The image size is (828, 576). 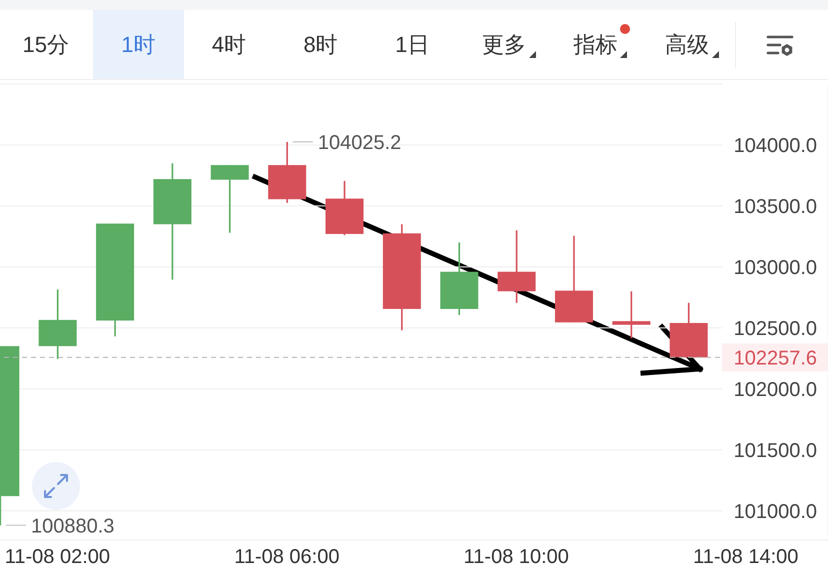 I want to click on y-tick-label: 102500.0, so click(x=775, y=329).